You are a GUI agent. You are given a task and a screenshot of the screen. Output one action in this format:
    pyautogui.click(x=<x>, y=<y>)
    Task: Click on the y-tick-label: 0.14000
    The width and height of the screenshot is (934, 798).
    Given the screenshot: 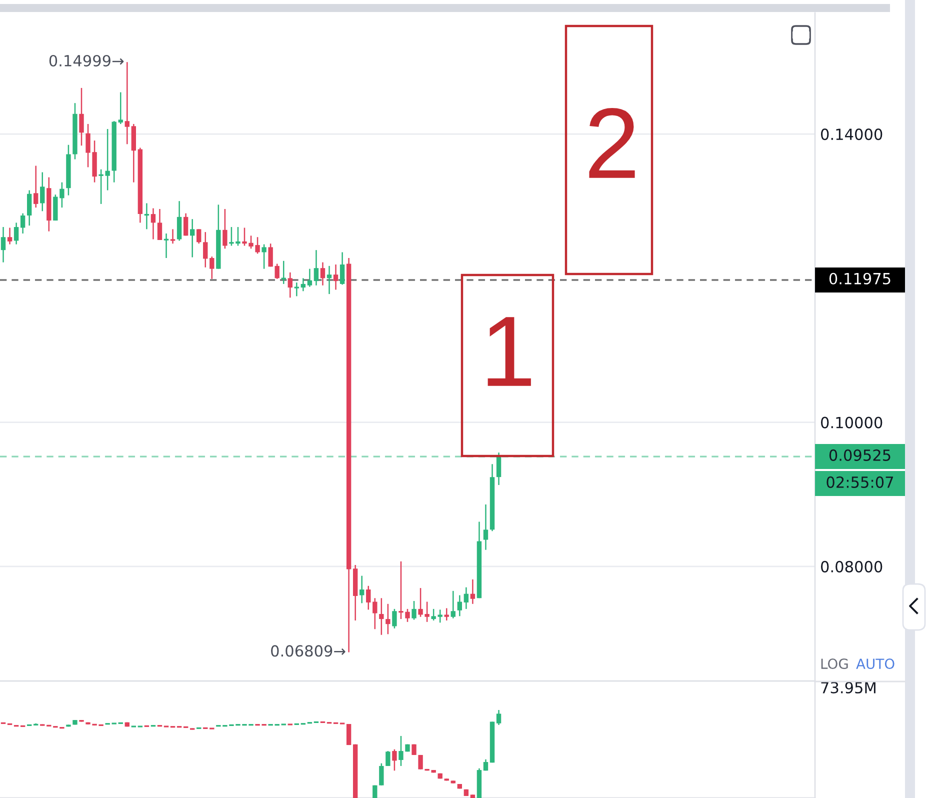 What is the action you would take?
    pyautogui.click(x=851, y=134)
    